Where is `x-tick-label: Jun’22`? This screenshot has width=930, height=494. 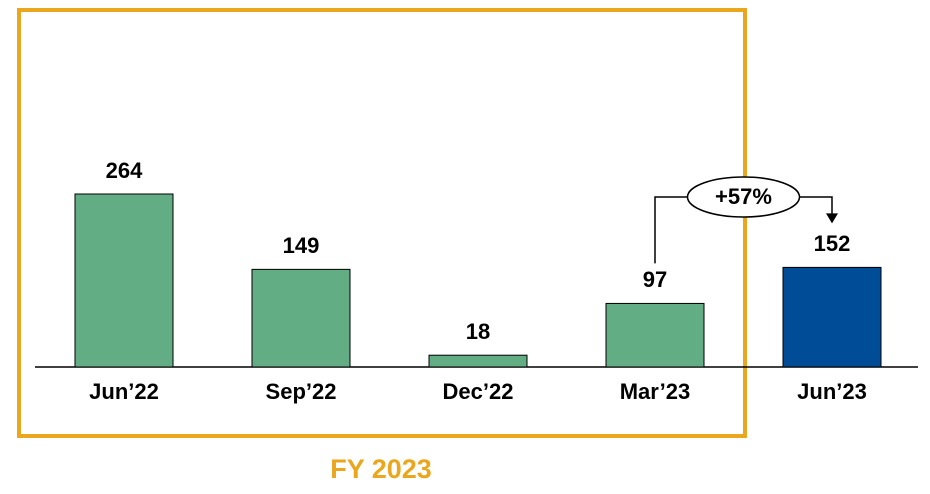 x-tick-label: Jun’22 is located at coordinates (124, 391).